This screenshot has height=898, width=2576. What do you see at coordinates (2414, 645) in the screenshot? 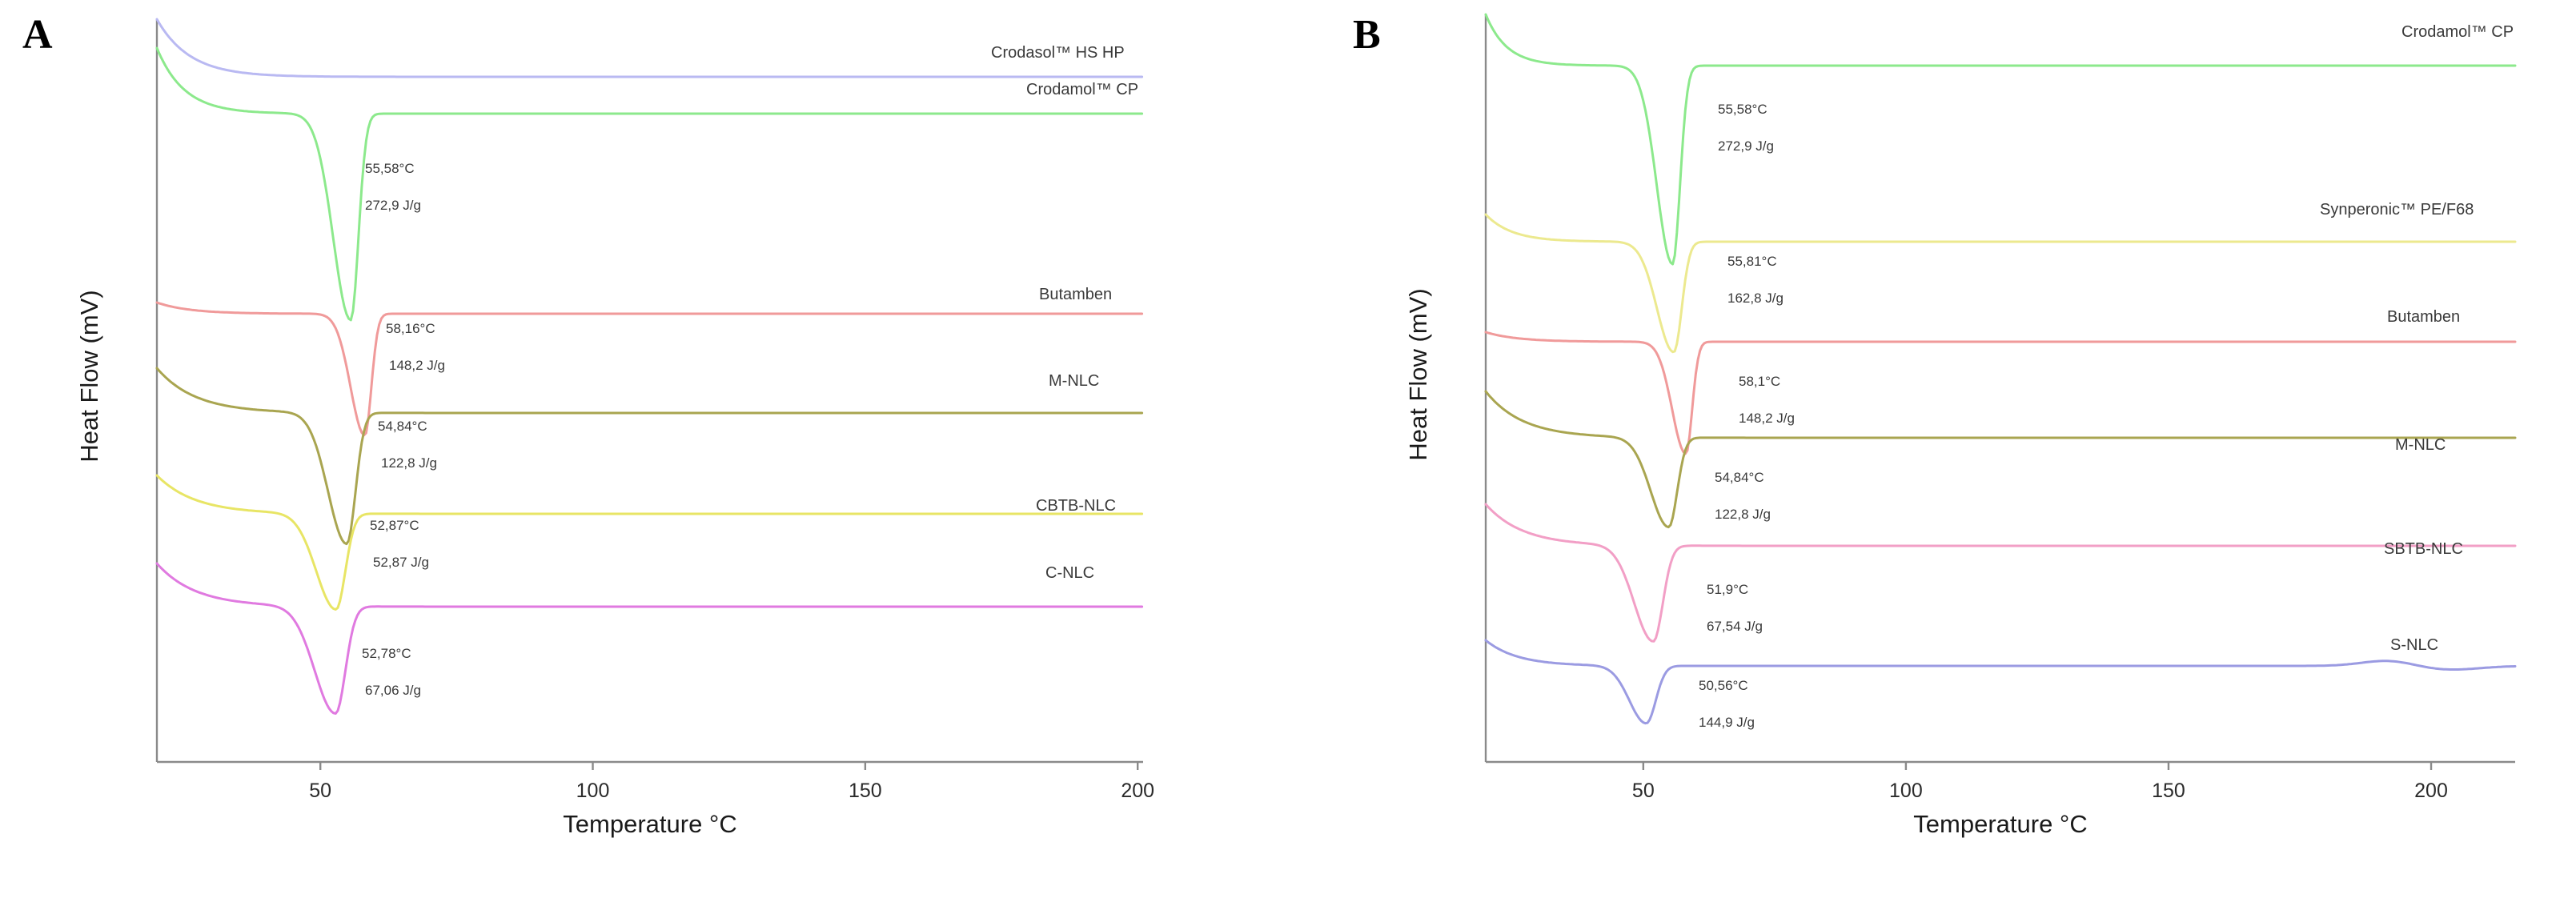
I see `series-label-s-nlc: S-NLC` at bounding box center [2414, 645].